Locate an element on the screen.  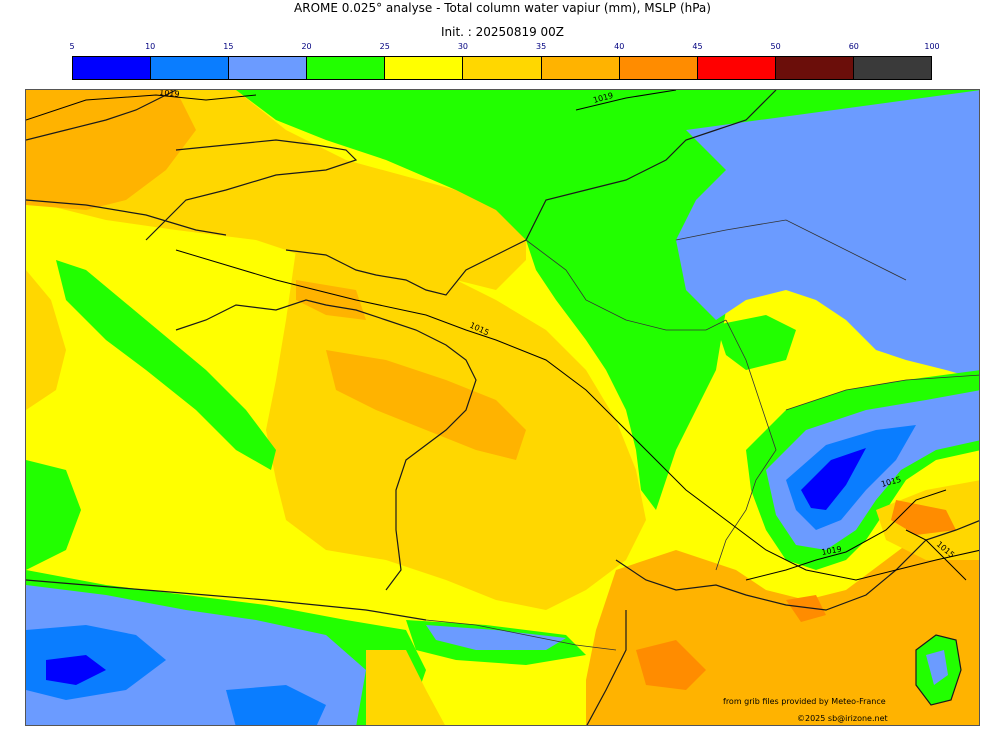
colorbar-ticks: 5 10 15 20 25 30 35 40 45 50 60 100 is located at coordinates (504, 48).